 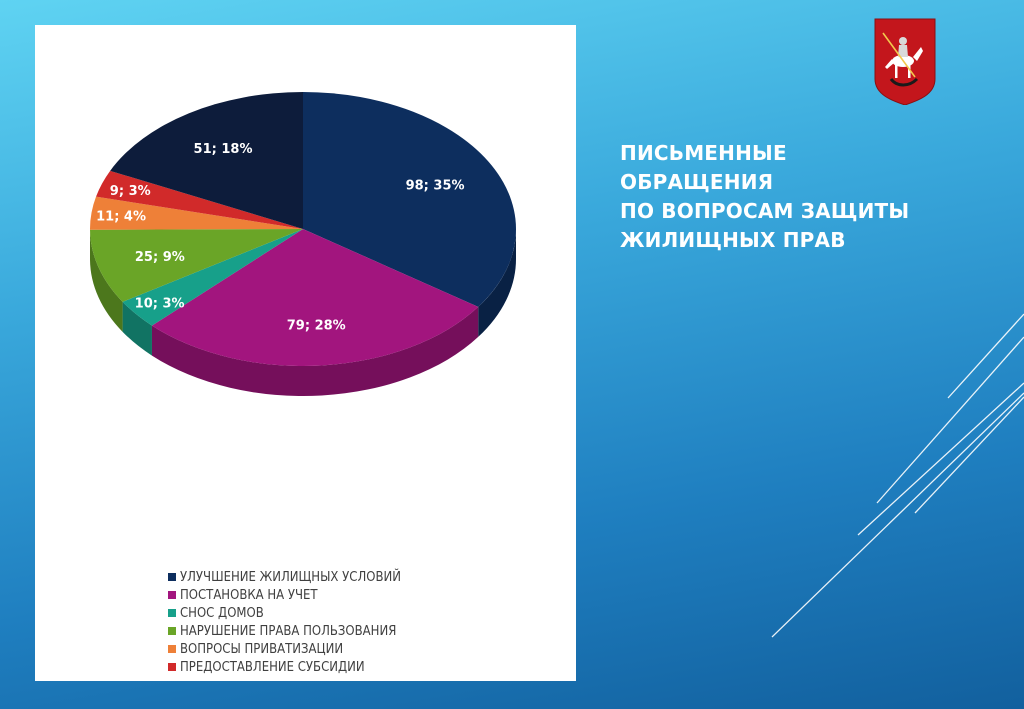 I want to click on legend-item: ПРЕДОСТАВЛЕНИЕ СУБСИДИИ, so click(x=284, y=667).